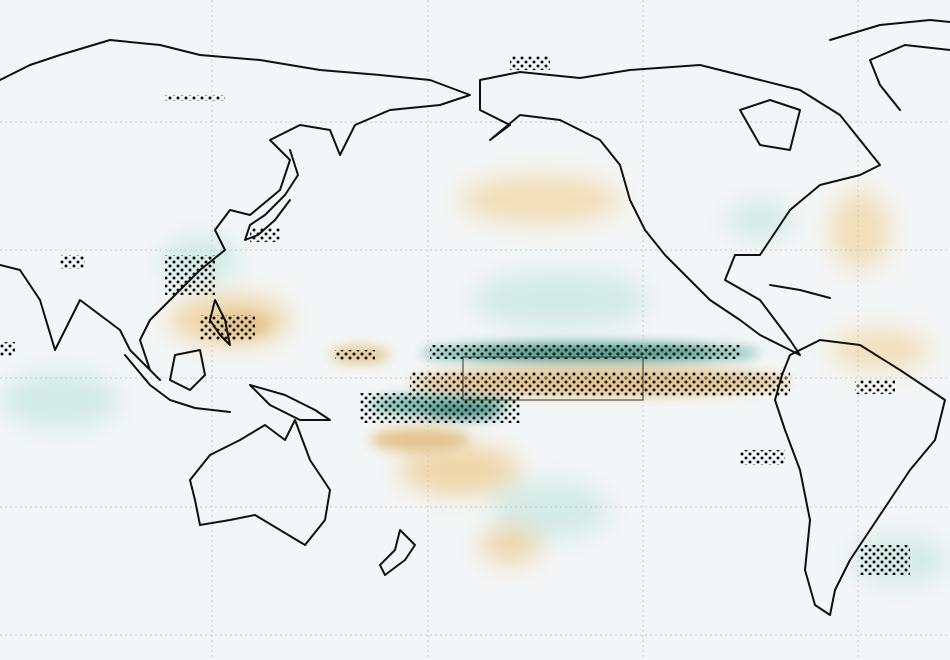 This screenshot has height=660, width=950. Describe the element at coordinates (187, 370) in the screenshot. I see `coast-borneo` at that location.